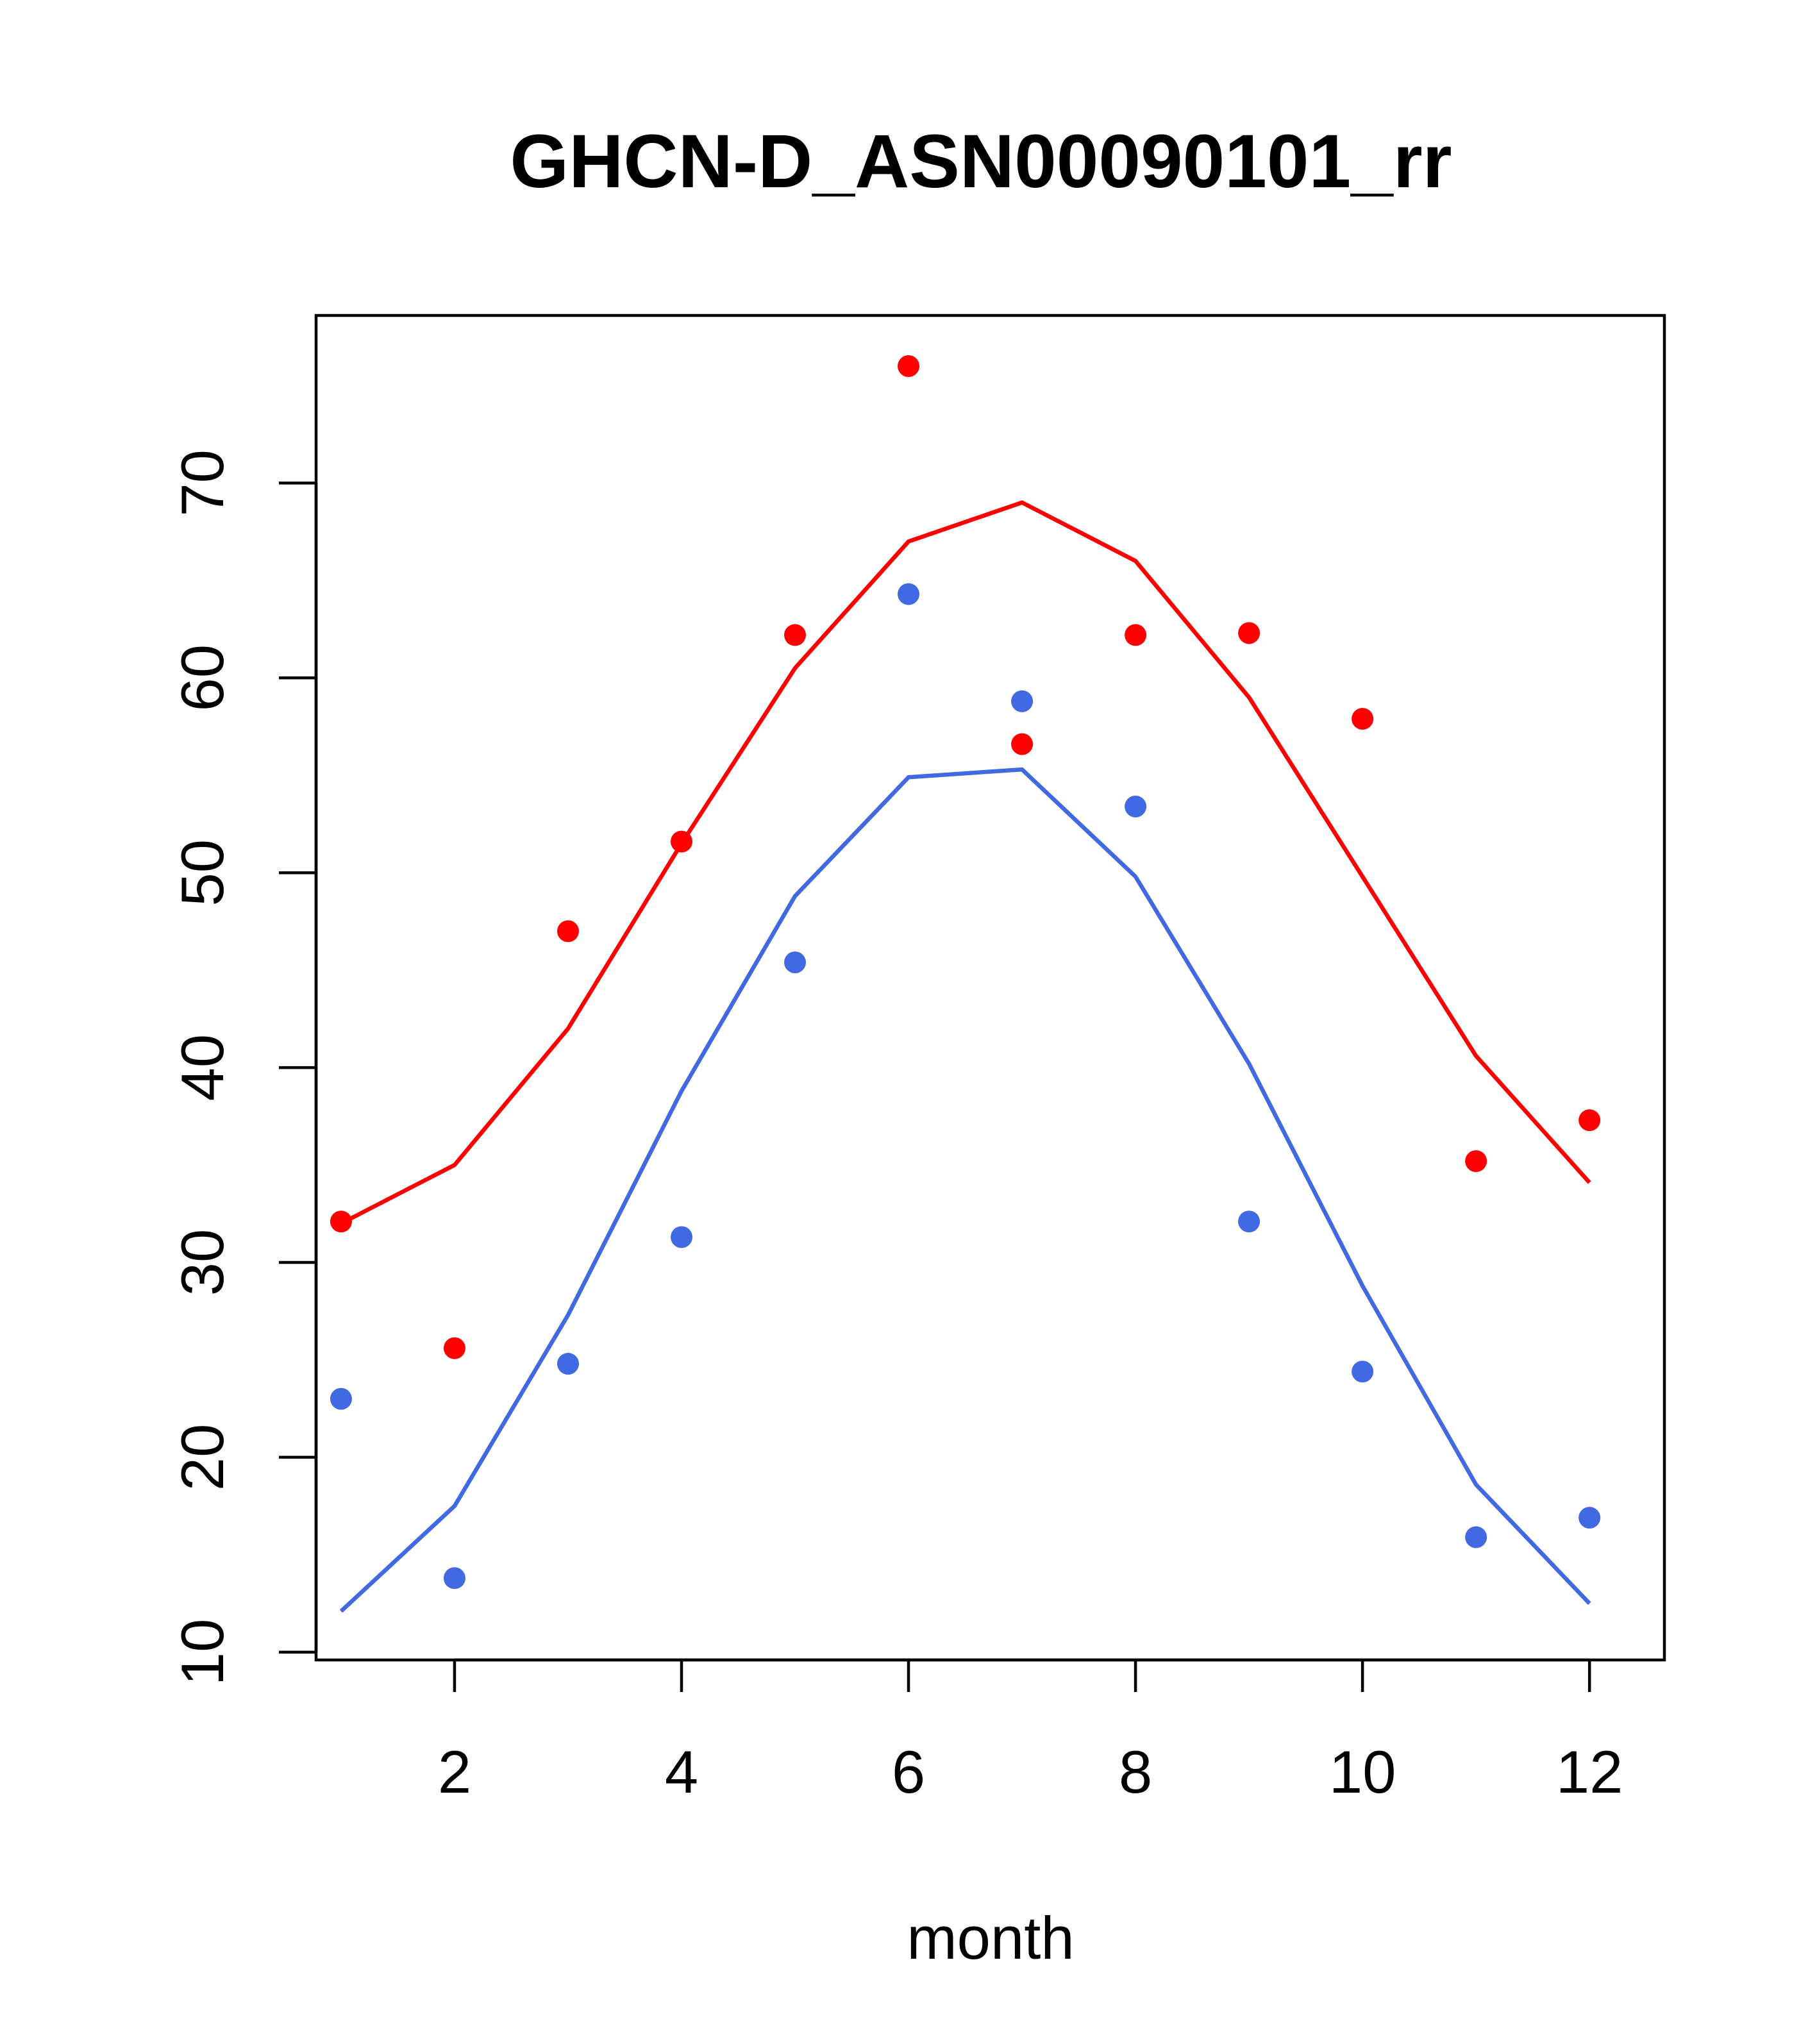 The height and width of the screenshot is (2044, 1817). What do you see at coordinates (202, 1068) in the screenshot?
I see `y-tick-label: 40` at bounding box center [202, 1068].